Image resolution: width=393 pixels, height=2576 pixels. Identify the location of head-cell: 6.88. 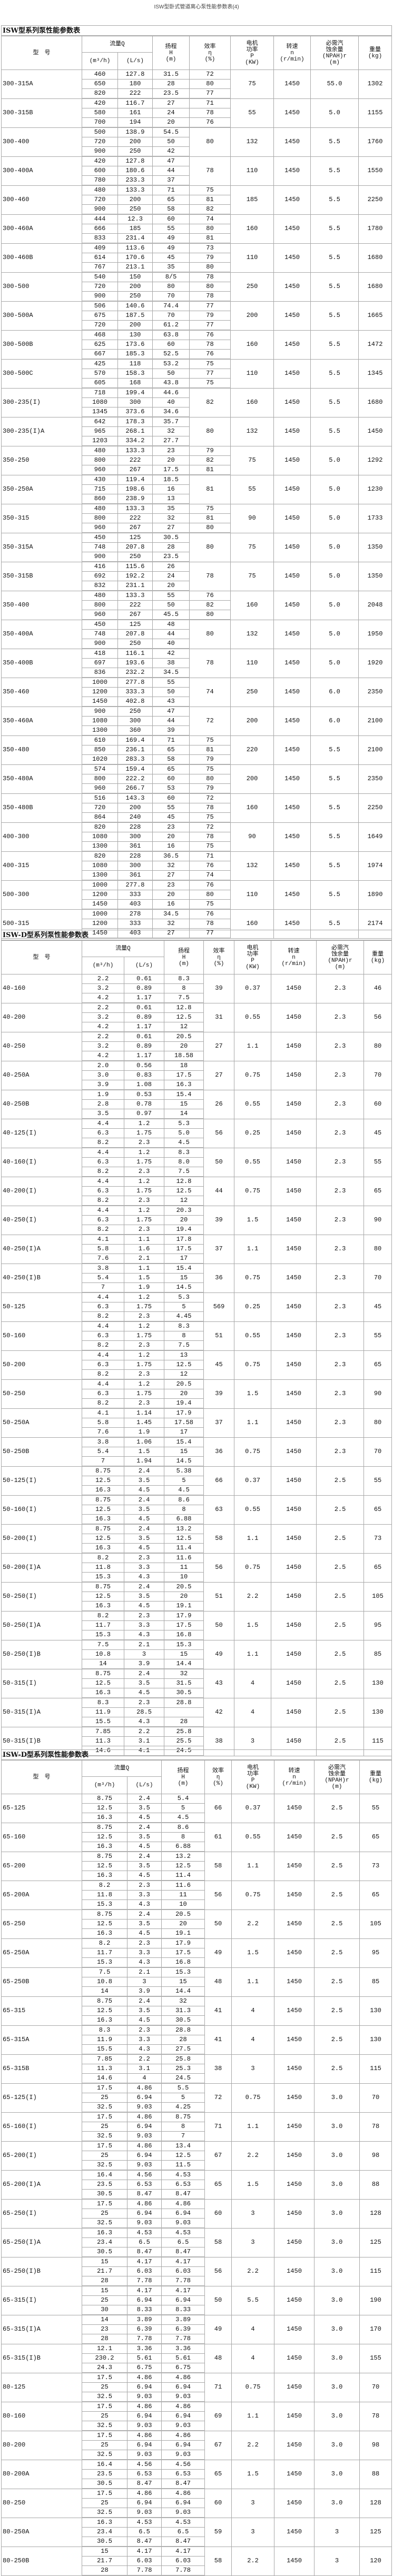
(183, 1847).